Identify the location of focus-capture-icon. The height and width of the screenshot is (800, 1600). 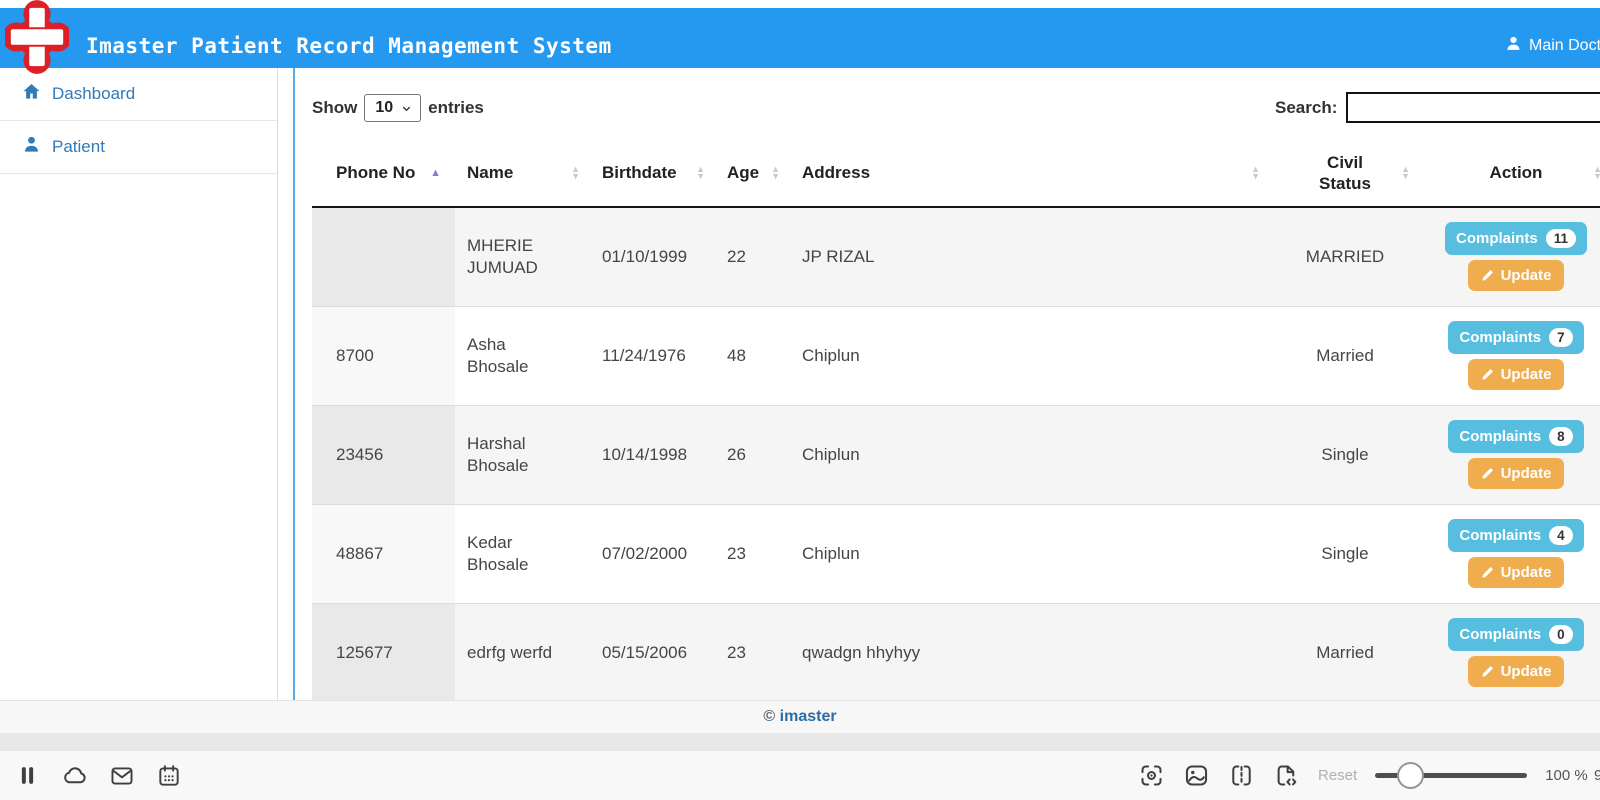
(1151, 775).